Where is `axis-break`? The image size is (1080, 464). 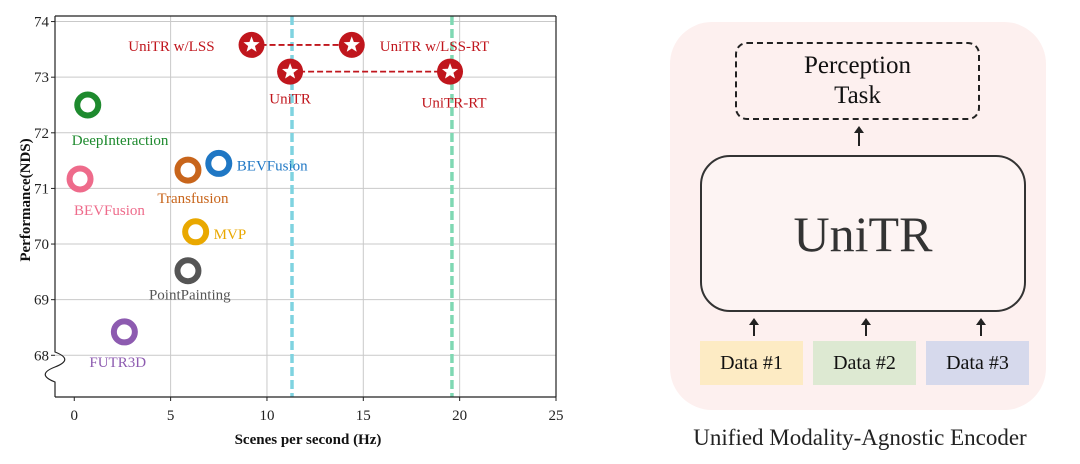 axis-break is located at coordinates (55, 367).